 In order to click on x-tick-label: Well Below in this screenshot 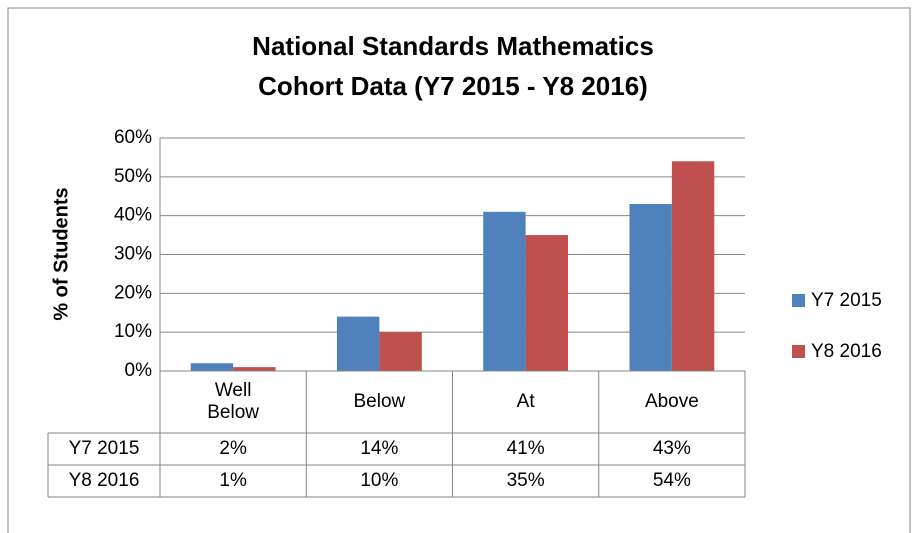, I will do `click(233, 402)`.